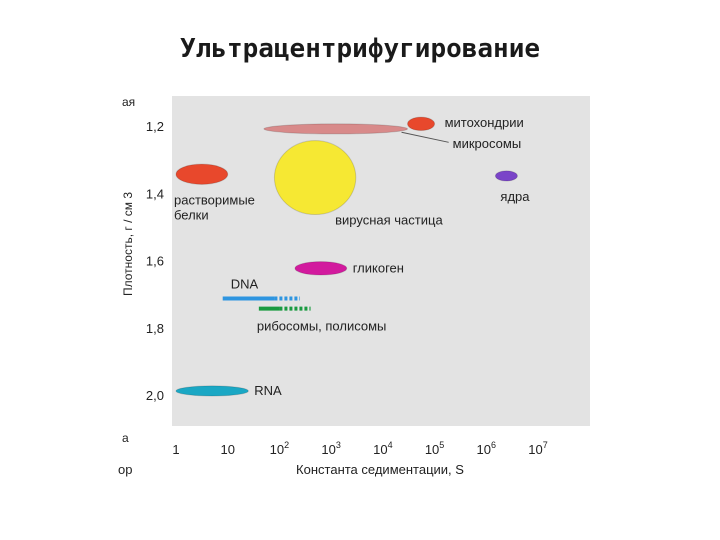 This screenshot has width=720, height=540. What do you see at coordinates (378, 267) in the screenshot?
I see `region-label-5: гликоген` at bounding box center [378, 267].